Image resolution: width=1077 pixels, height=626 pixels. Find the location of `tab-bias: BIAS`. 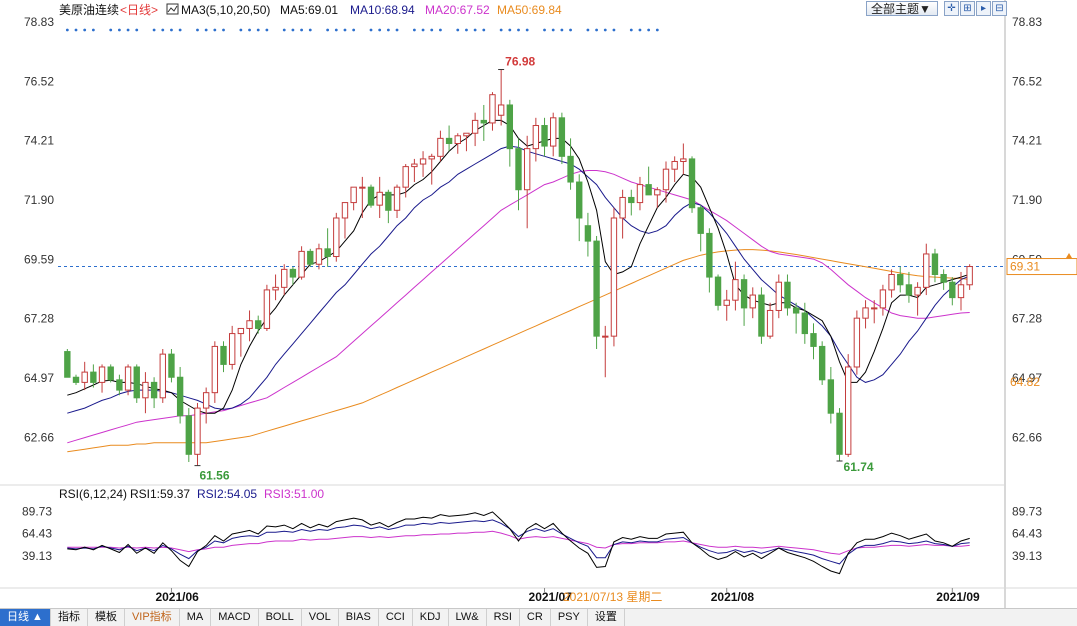

tab-bias: BIAS is located at coordinates (359, 617).